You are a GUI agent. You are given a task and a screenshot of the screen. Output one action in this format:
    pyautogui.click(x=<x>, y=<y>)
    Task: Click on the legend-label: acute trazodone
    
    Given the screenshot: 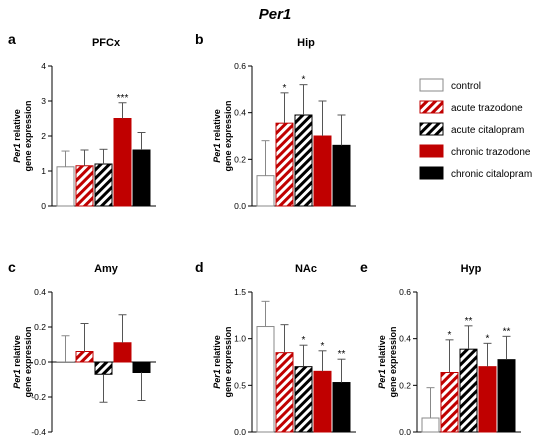 What is the action you would take?
    pyautogui.click(x=487, y=108)
    